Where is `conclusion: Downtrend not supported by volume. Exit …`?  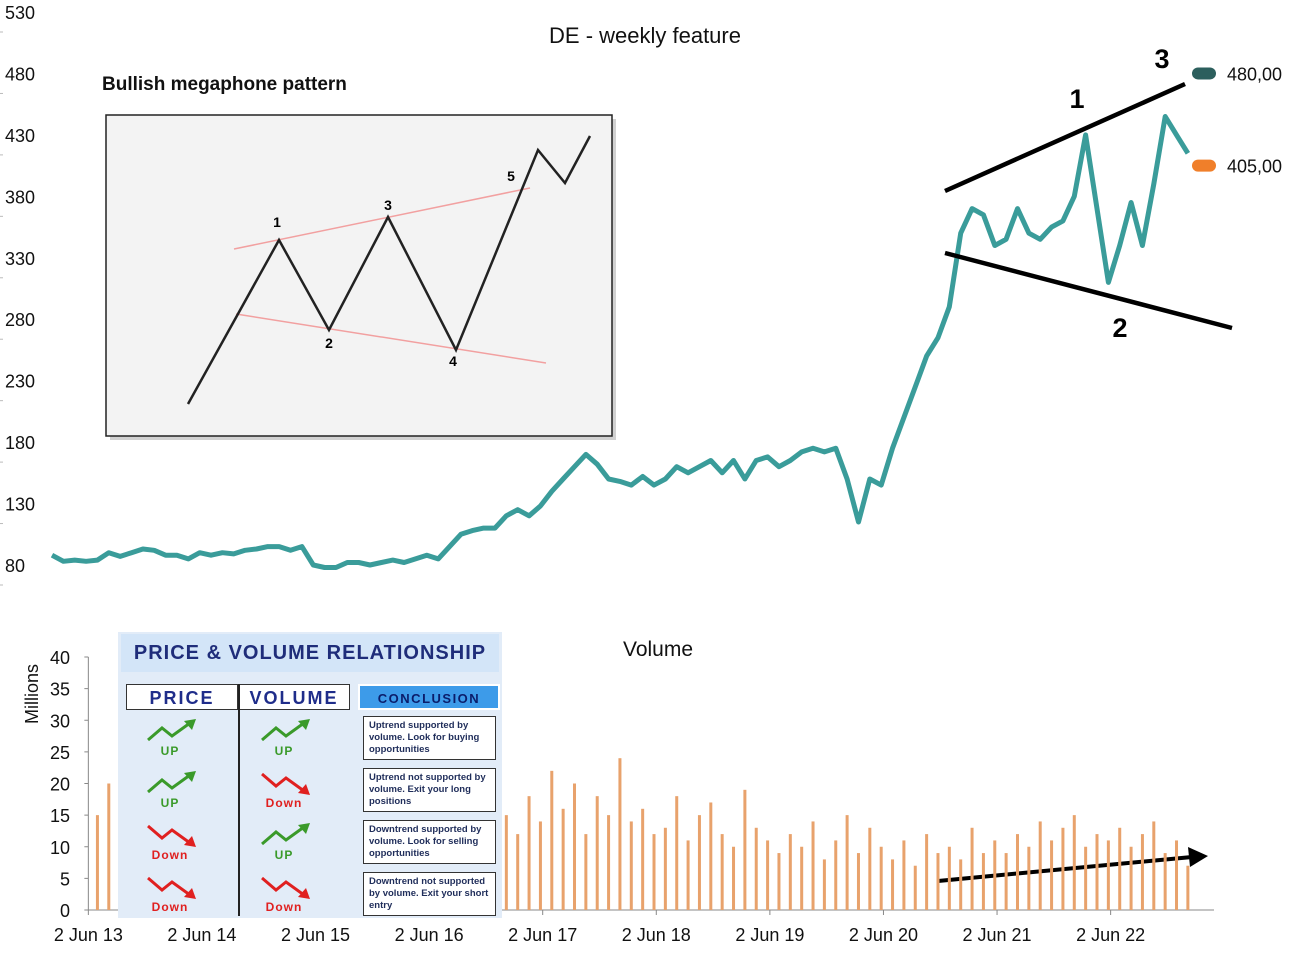 conclusion: Downtrend not supported by volume. Exit … is located at coordinates (429, 894).